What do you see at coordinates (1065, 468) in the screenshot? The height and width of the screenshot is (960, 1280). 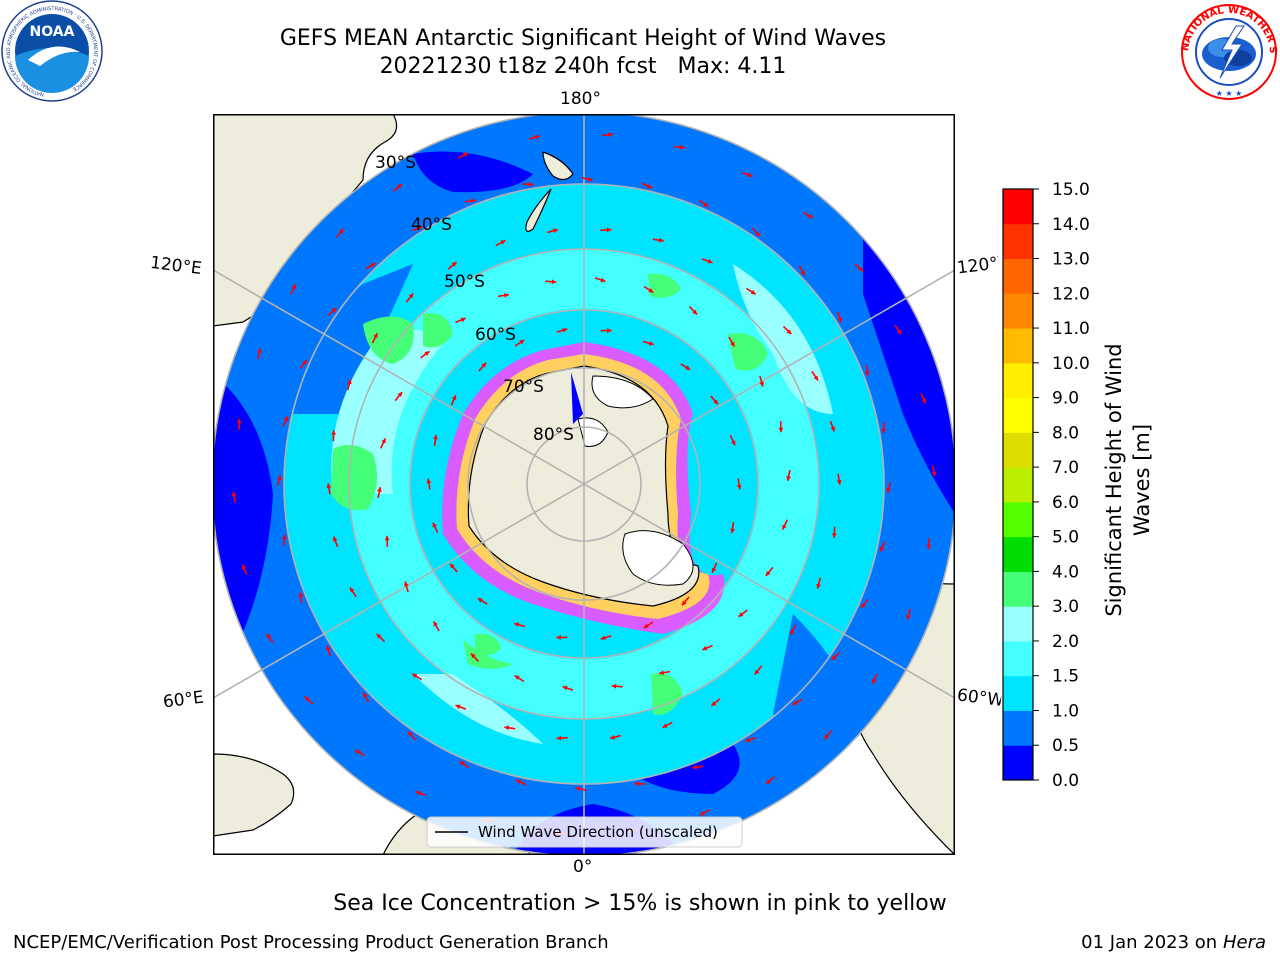 I see `colorbar-tick-label: 7.0` at bounding box center [1065, 468].